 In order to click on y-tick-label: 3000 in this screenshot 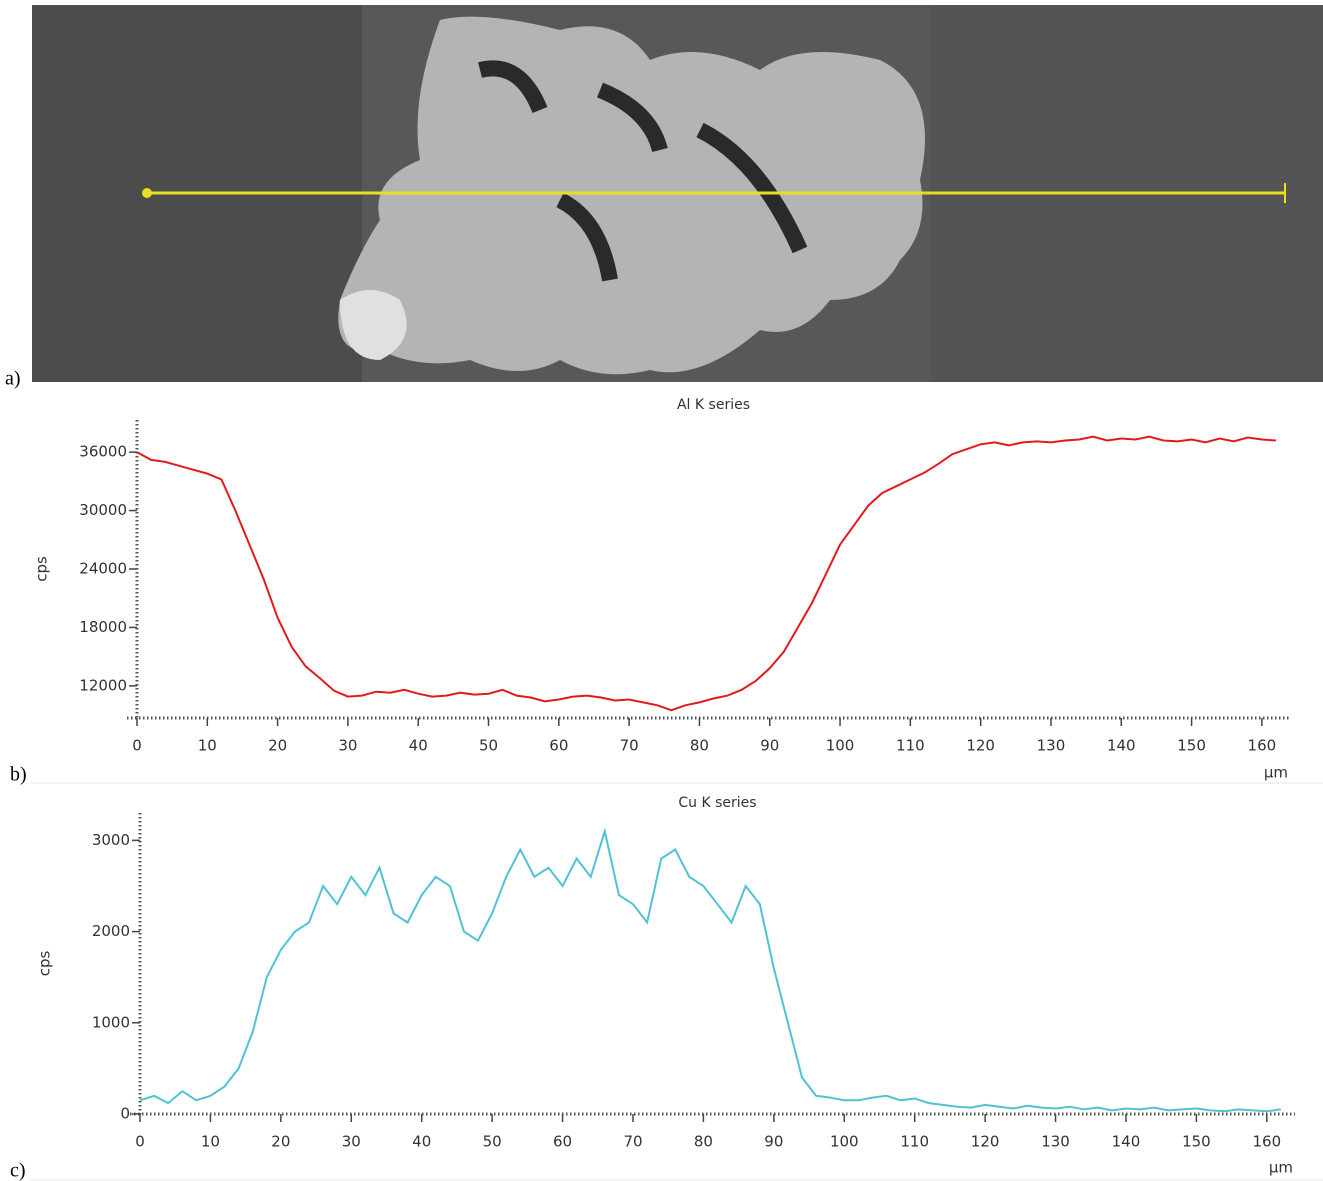, I will do `click(111, 840)`.